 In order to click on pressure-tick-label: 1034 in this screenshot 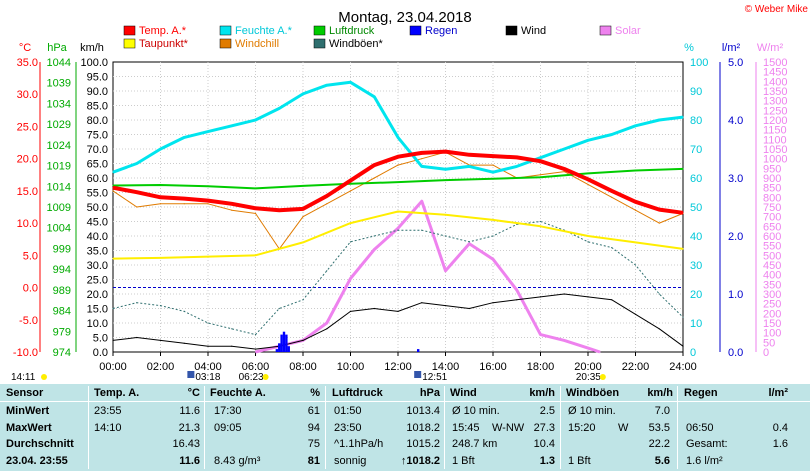, I will do `click(59, 104)`.